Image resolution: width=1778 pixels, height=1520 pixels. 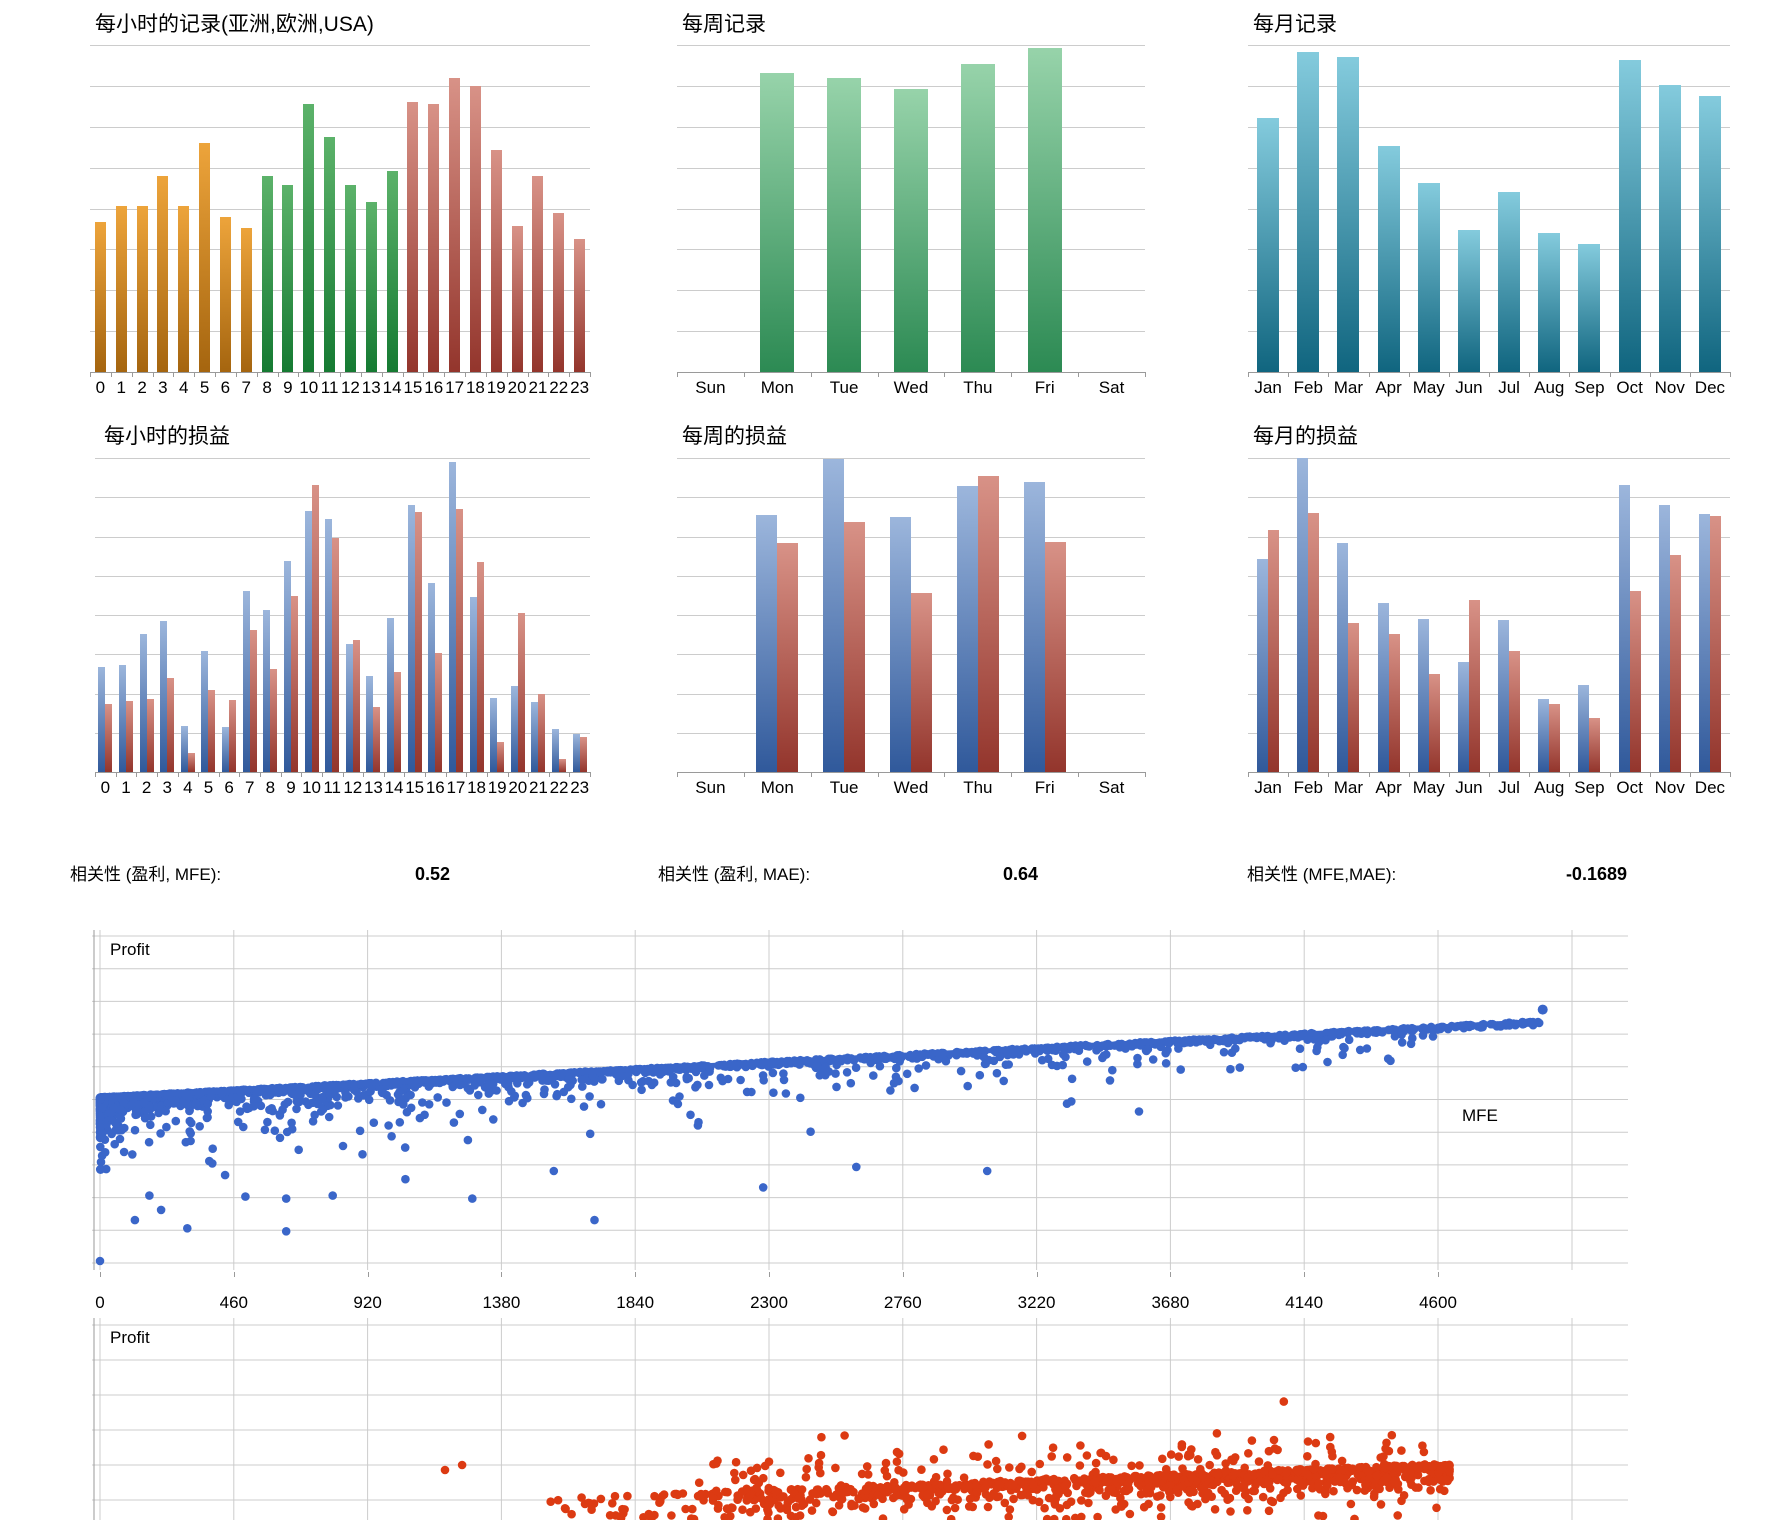 What do you see at coordinates (542, 732) in the screenshot?
I see `bar-hourly_pl-21-loss-red` at bounding box center [542, 732].